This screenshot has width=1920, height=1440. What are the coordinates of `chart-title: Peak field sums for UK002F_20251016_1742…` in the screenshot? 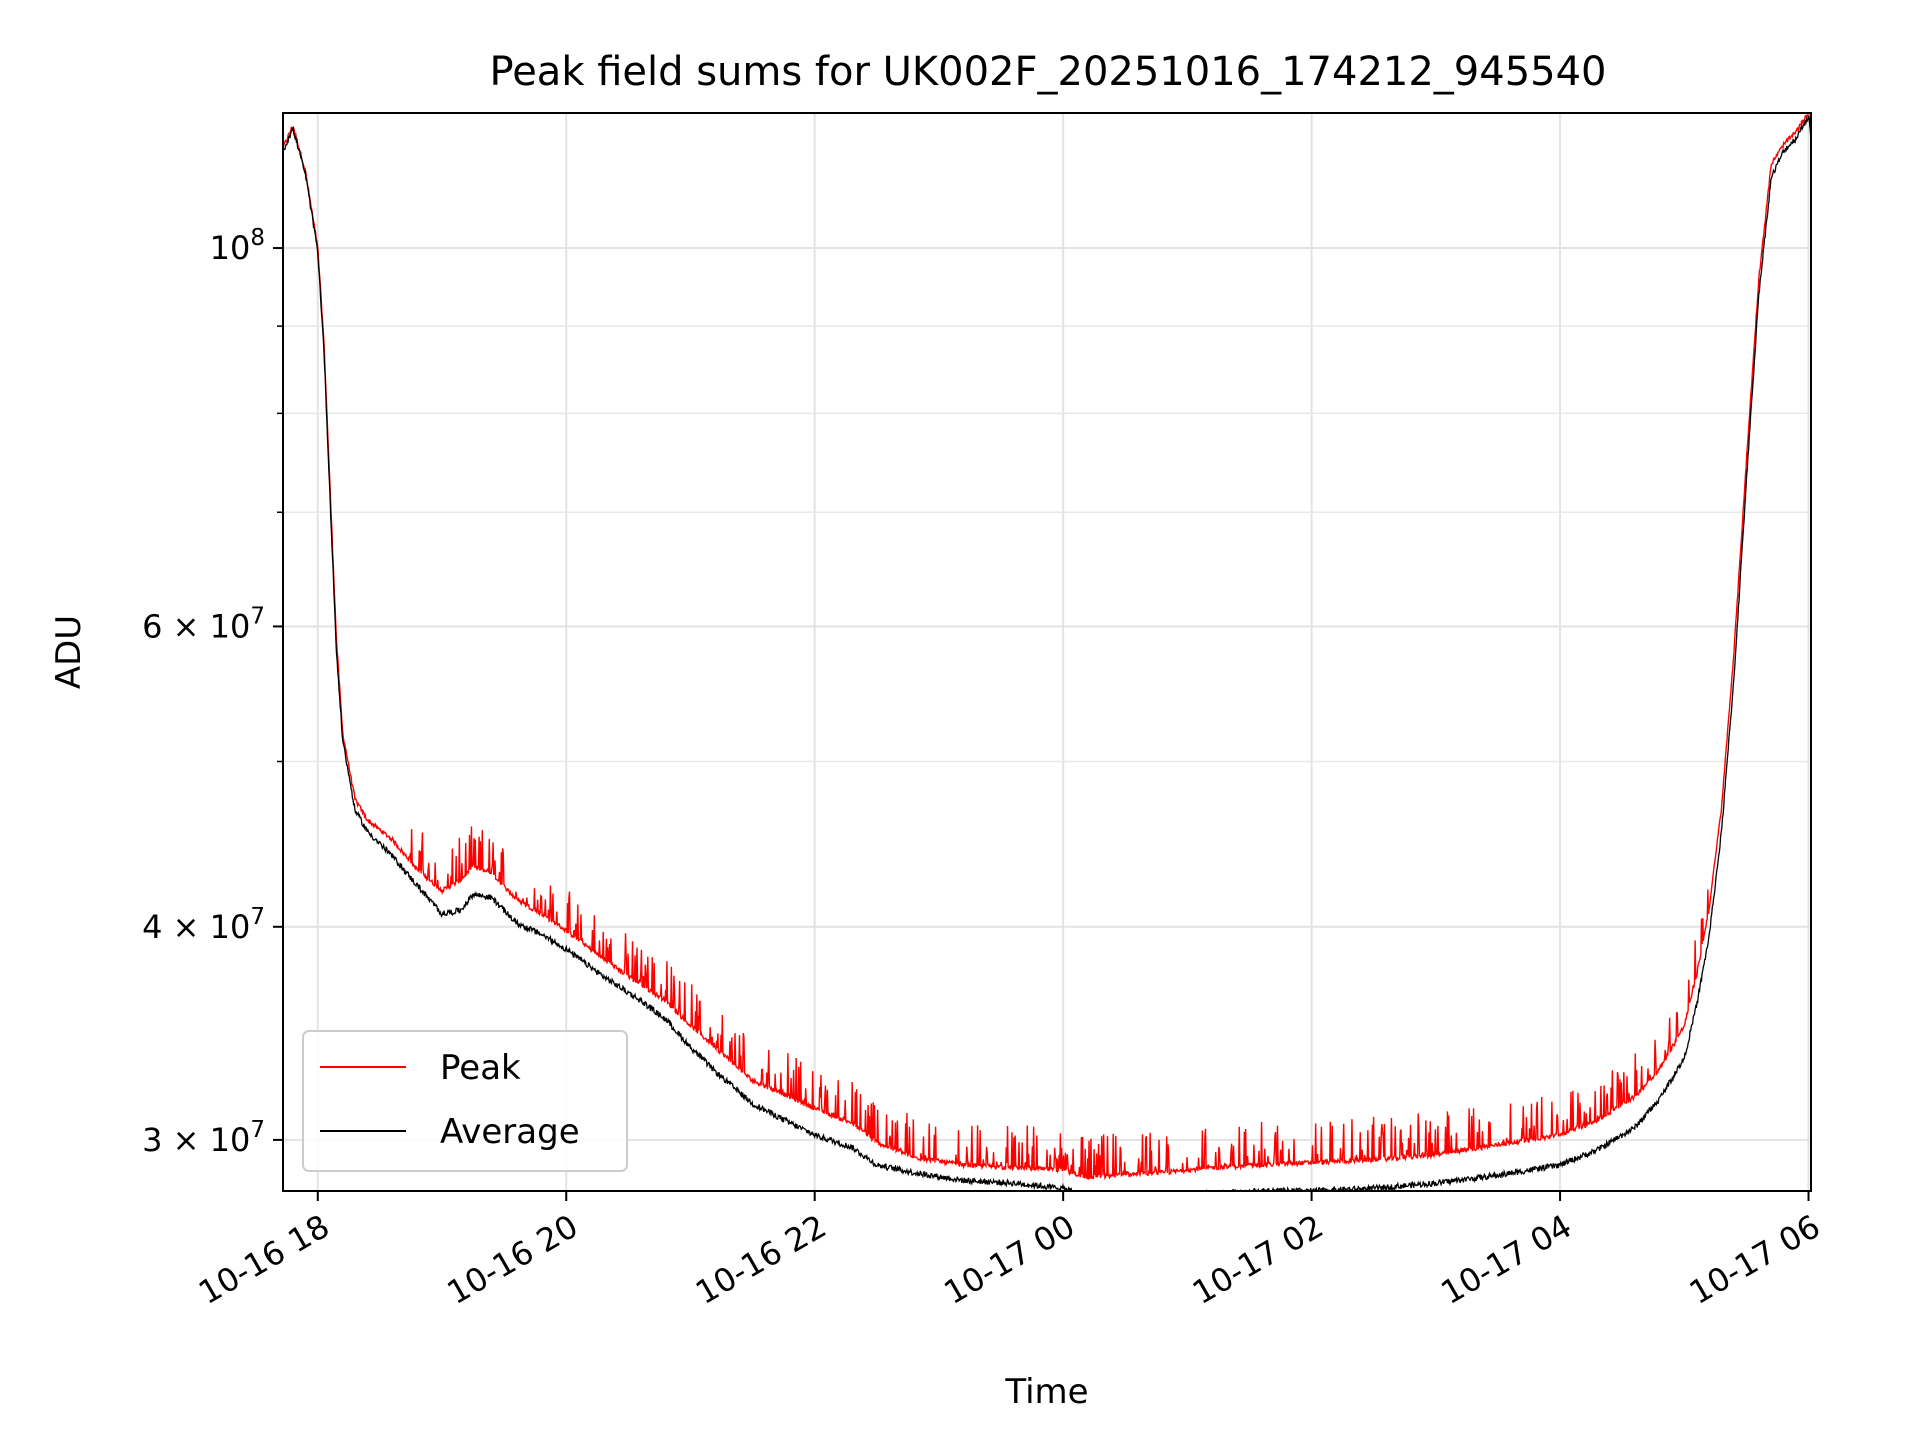 It's located at (1048, 72).